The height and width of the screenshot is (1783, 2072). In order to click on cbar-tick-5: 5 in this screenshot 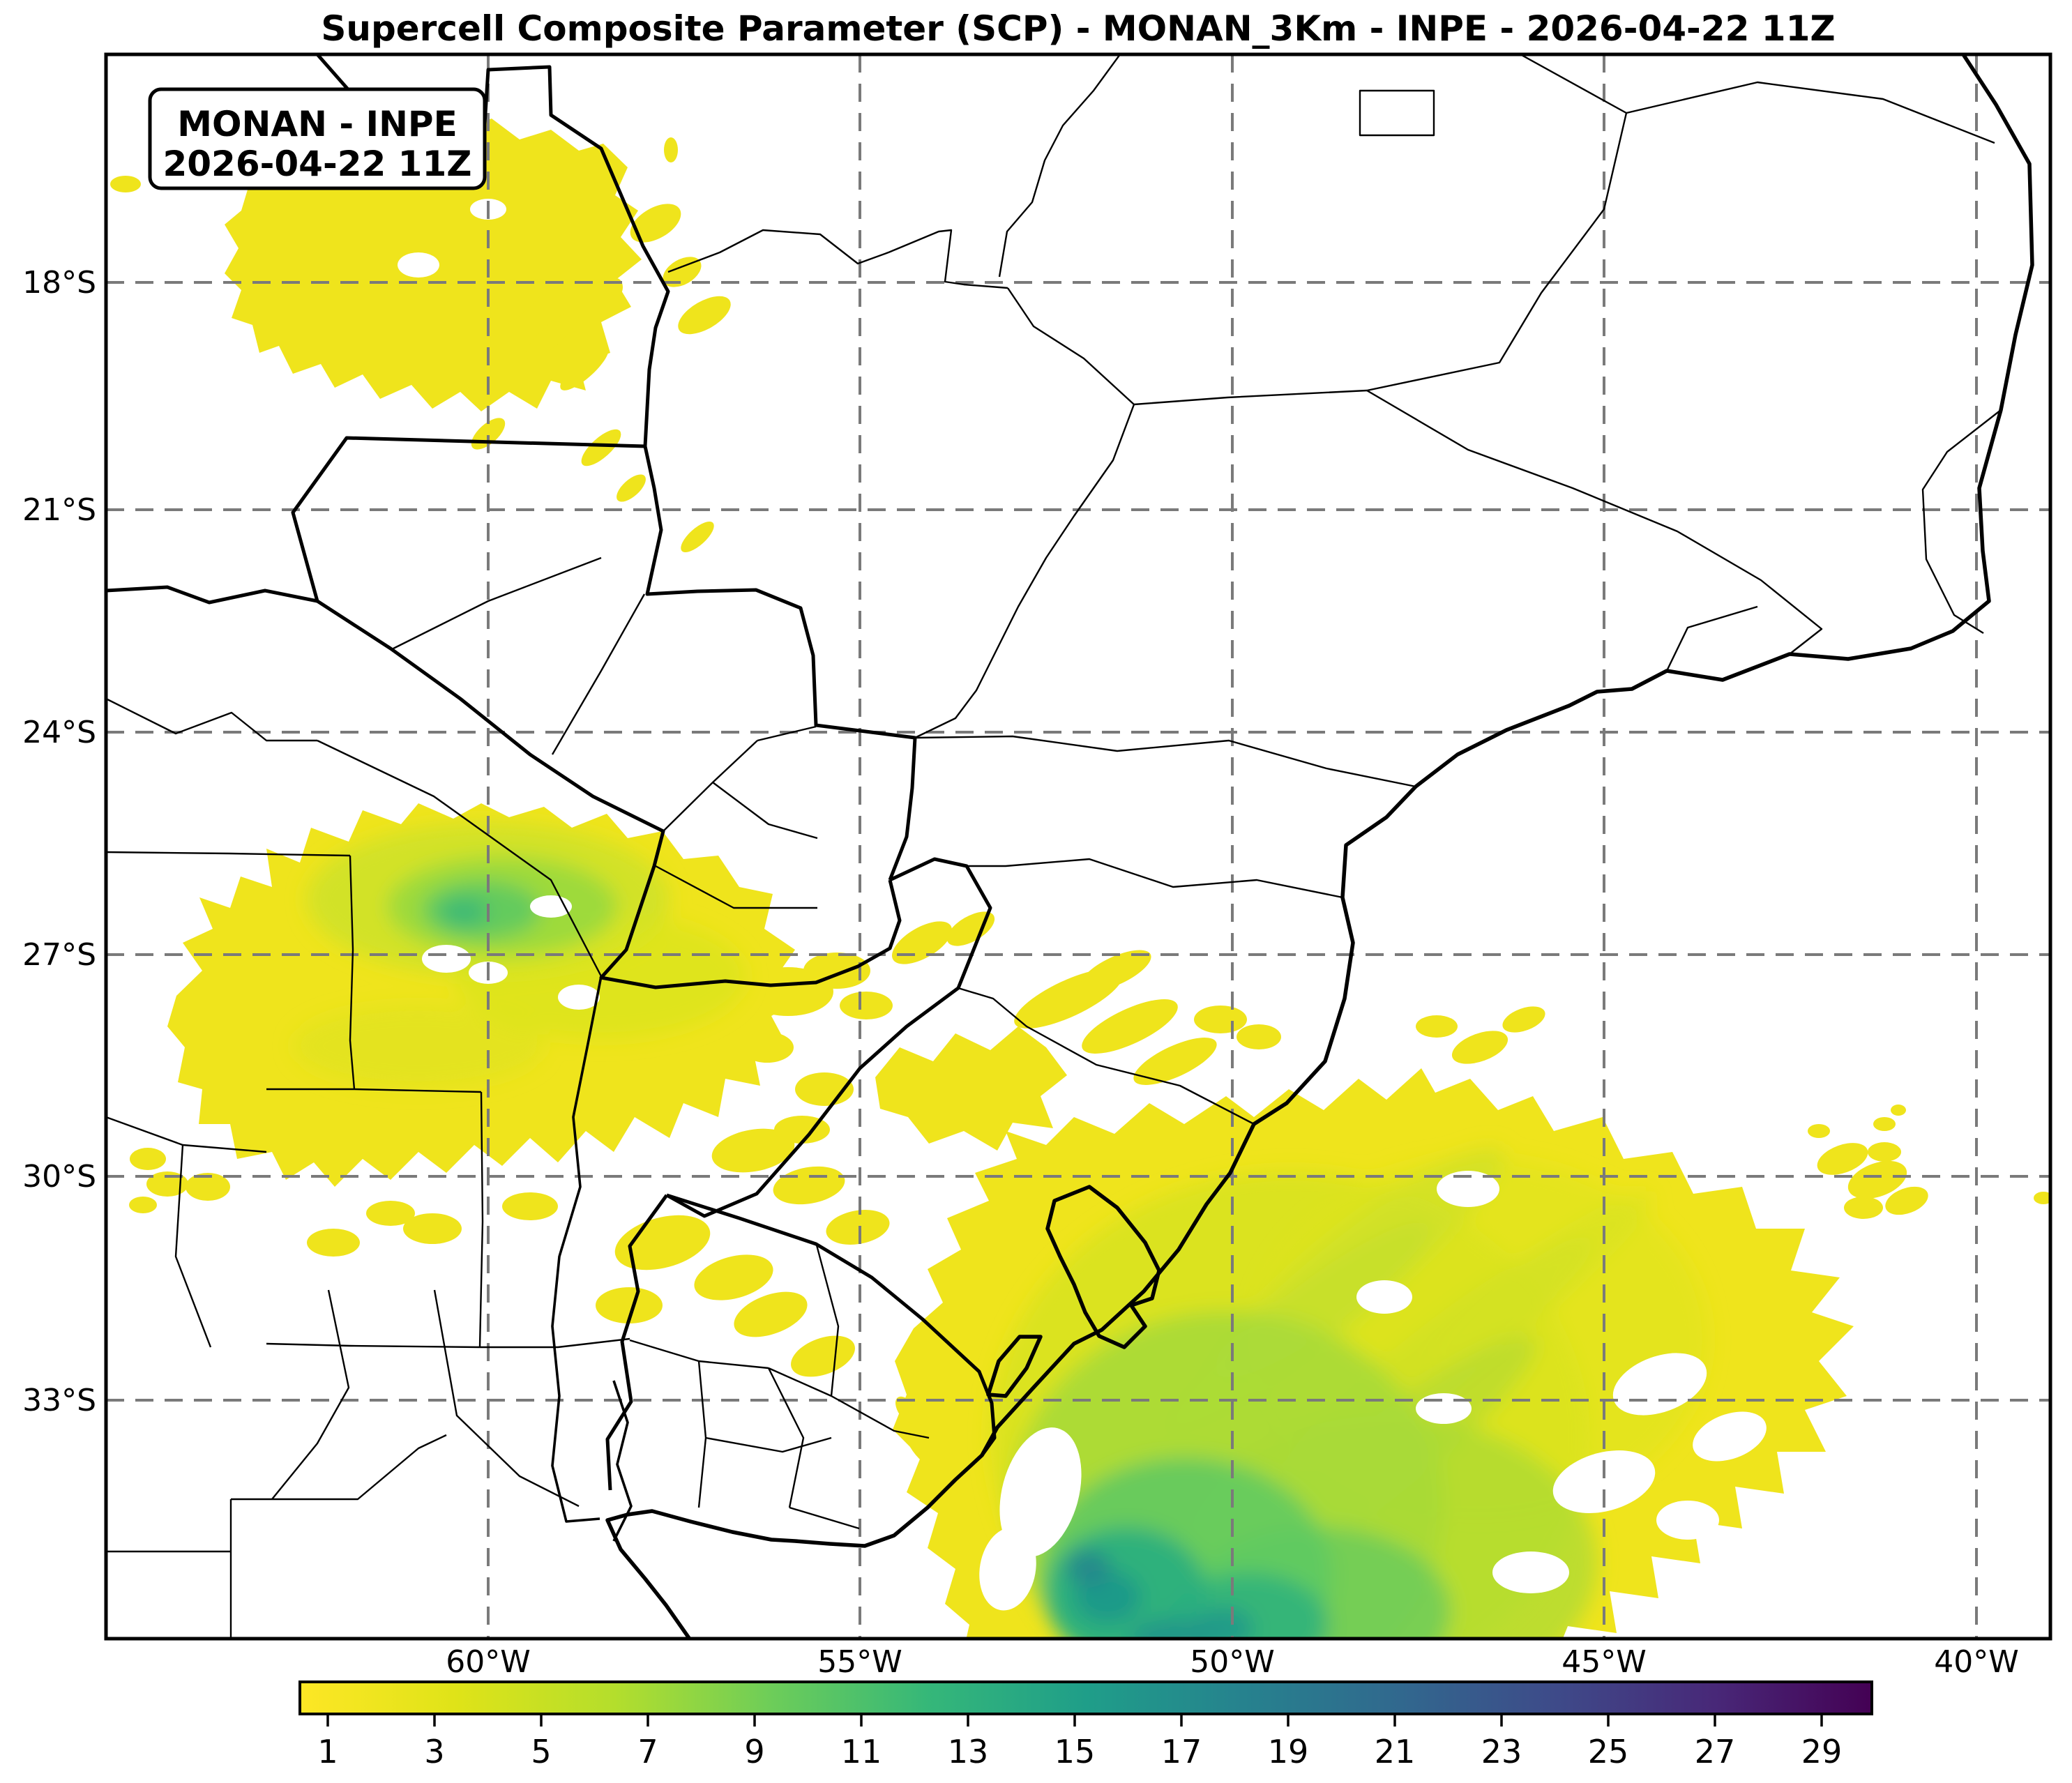, I will do `click(541, 1751)`.